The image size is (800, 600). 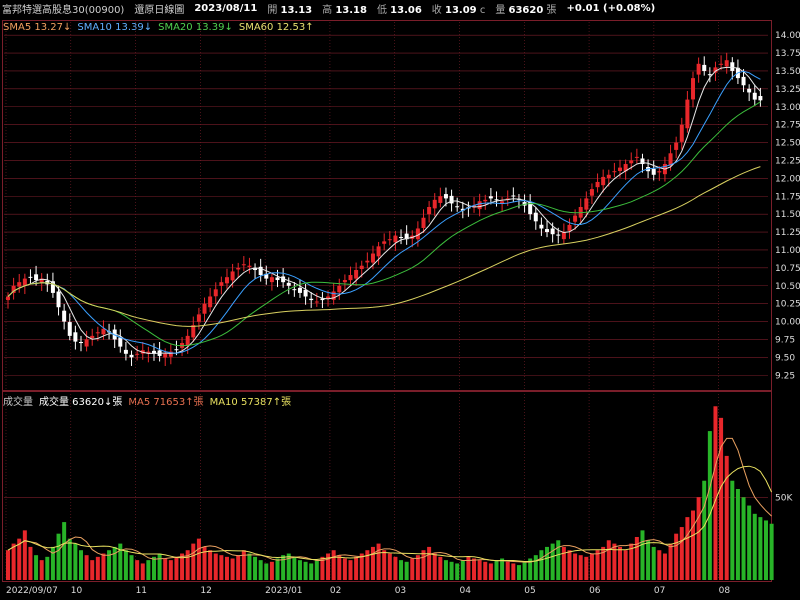 I want to click on x-tick-label: 05, so click(x=530, y=591).